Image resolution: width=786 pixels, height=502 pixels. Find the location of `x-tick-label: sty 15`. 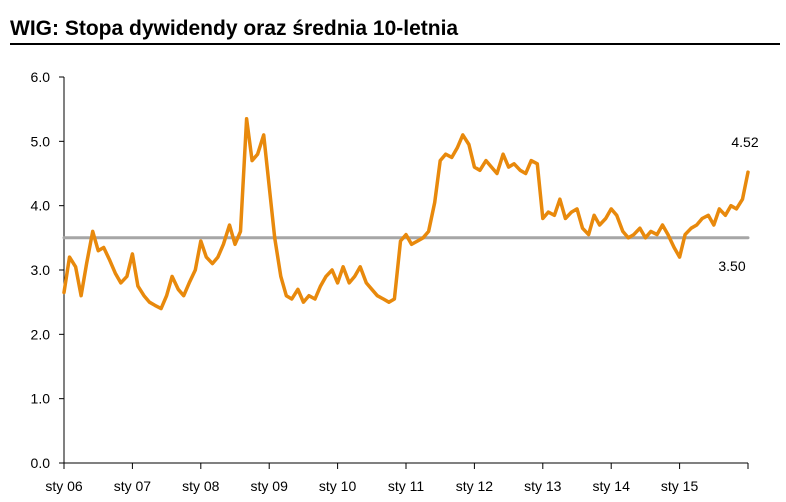

x-tick-label: sty 15 is located at coordinates (680, 486).